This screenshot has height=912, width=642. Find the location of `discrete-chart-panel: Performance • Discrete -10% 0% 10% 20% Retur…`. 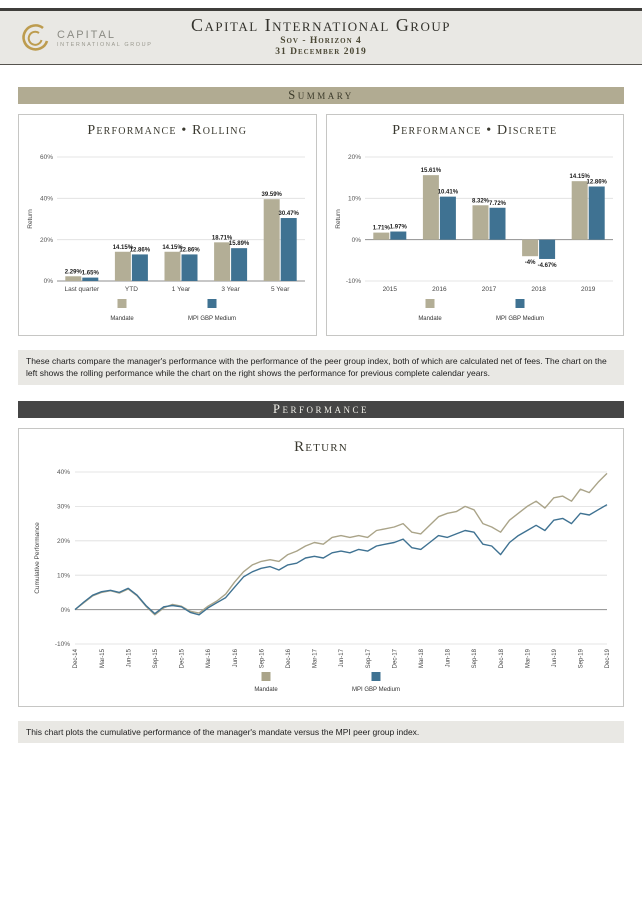

discrete-chart-panel: Performance • Discrete -10% 0% 10% 20% Retur… is located at coordinates (474, 225).